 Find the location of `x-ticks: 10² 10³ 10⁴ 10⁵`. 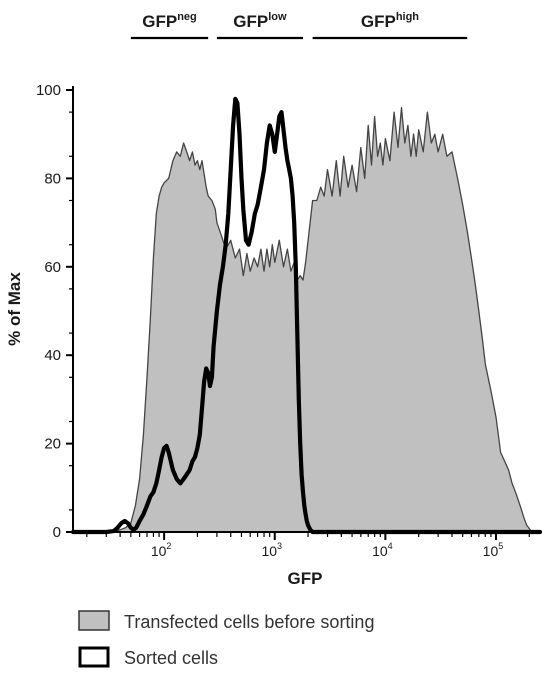

x-ticks: 10² 10³ 10⁴ 10⁵ is located at coordinates (308, 545).